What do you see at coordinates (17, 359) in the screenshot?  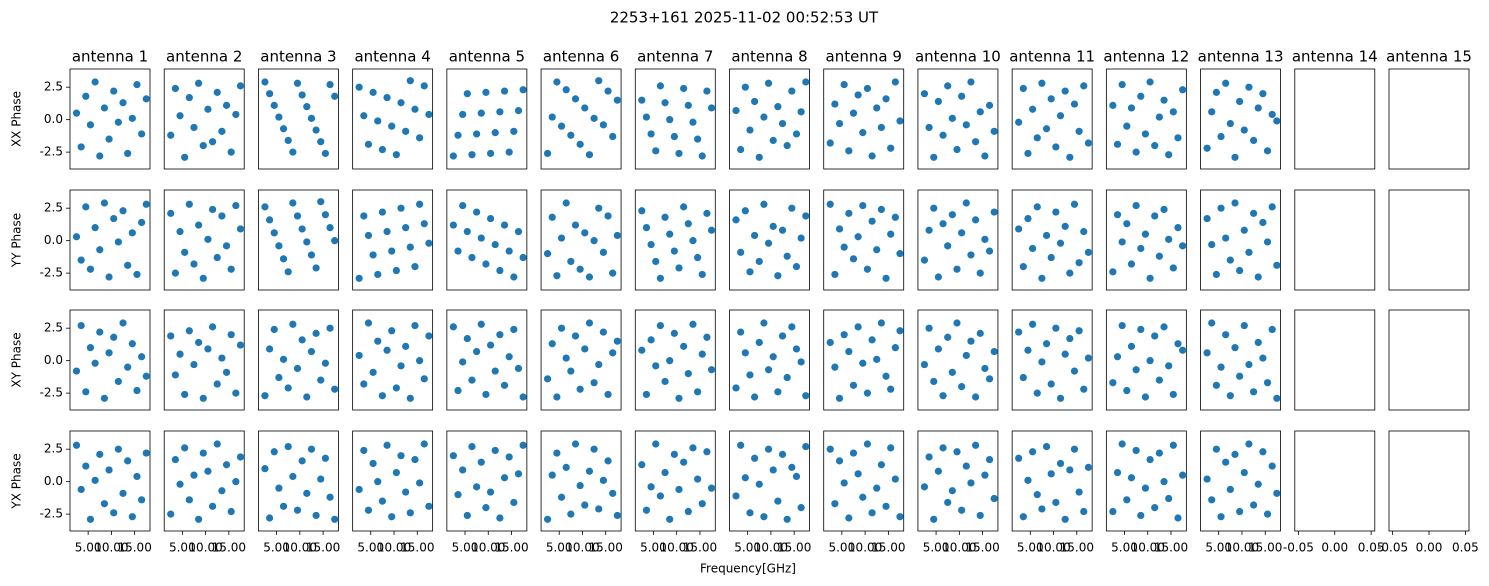 I see `row-label: XY Phase` at bounding box center [17, 359].